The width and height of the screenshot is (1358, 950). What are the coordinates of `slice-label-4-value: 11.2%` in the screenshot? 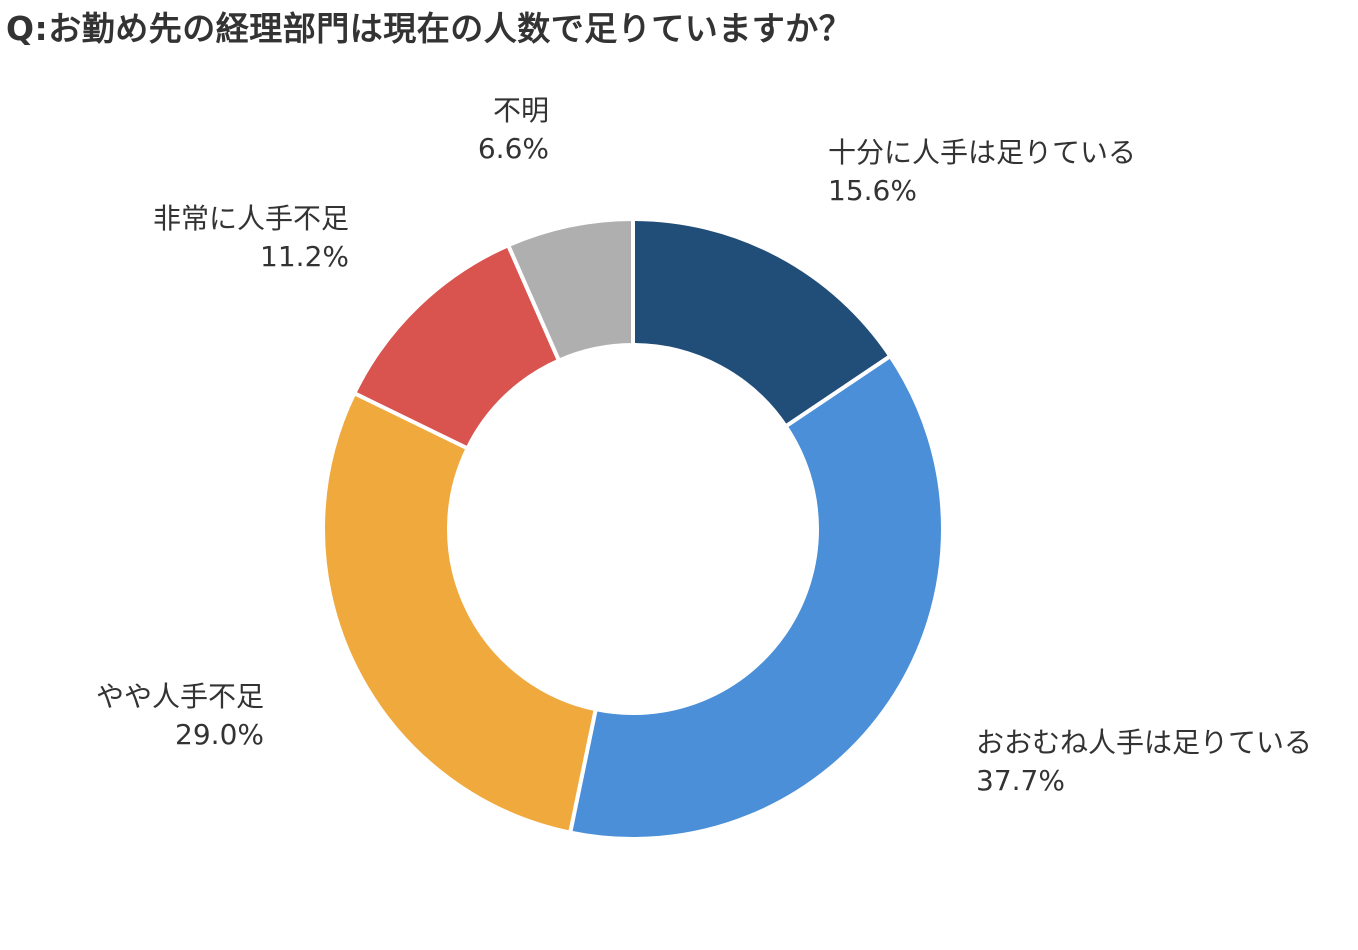 It's located at (304, 256).